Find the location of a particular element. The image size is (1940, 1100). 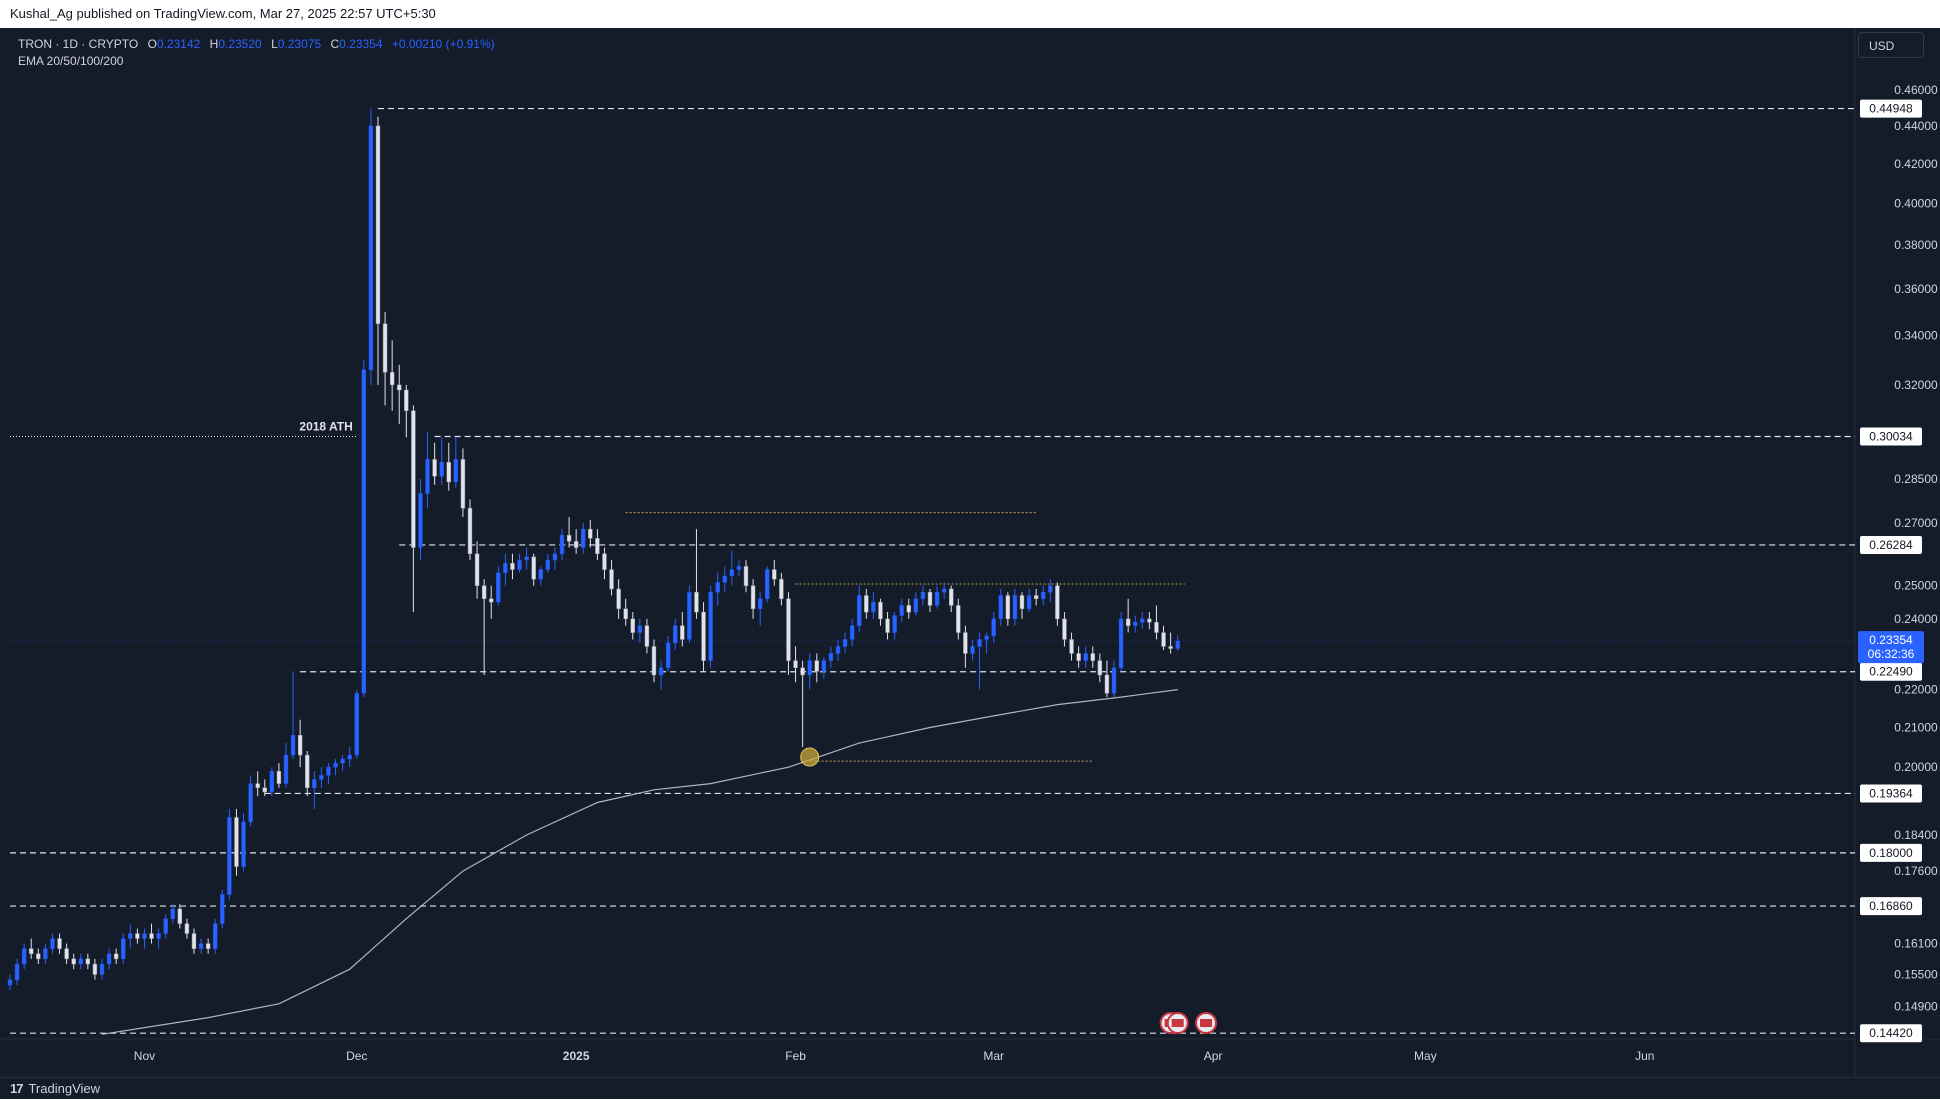

time-tick-label: Mar is located at coordinates (993, 1056).